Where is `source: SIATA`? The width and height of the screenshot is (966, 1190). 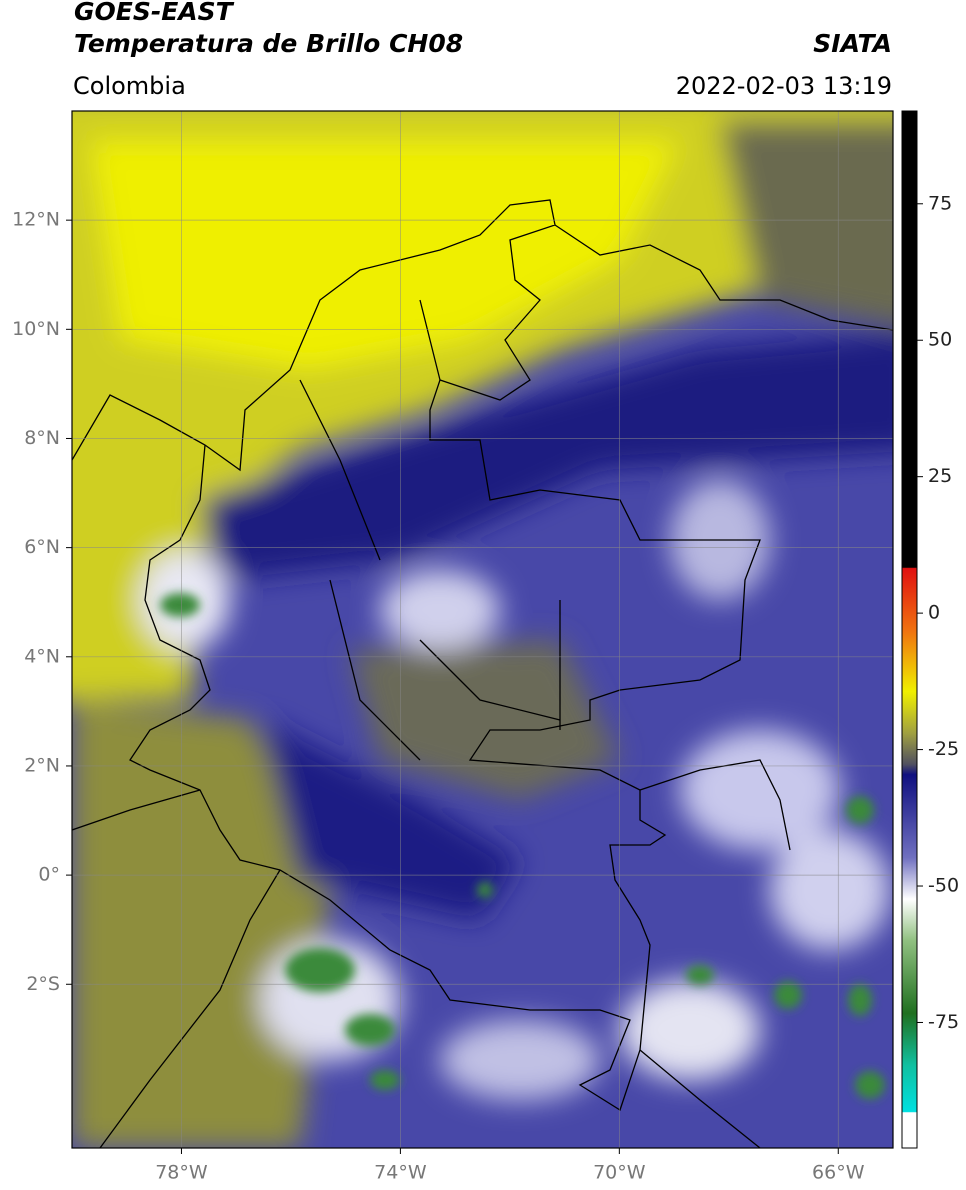 source: SIATA is located at coordinates (852, 43).